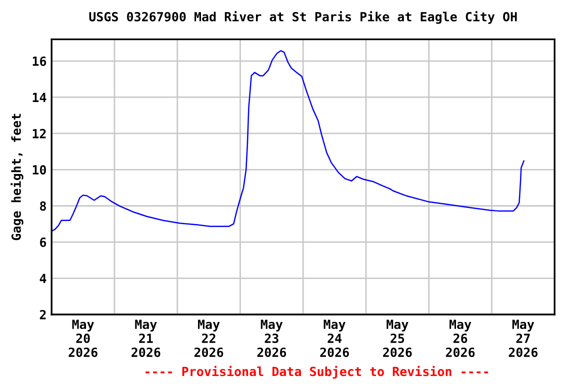  What do you see at coordinates (39, 97) in the screenshot?
I see `y-tick-label: 14` at bounding box center [39, 97].